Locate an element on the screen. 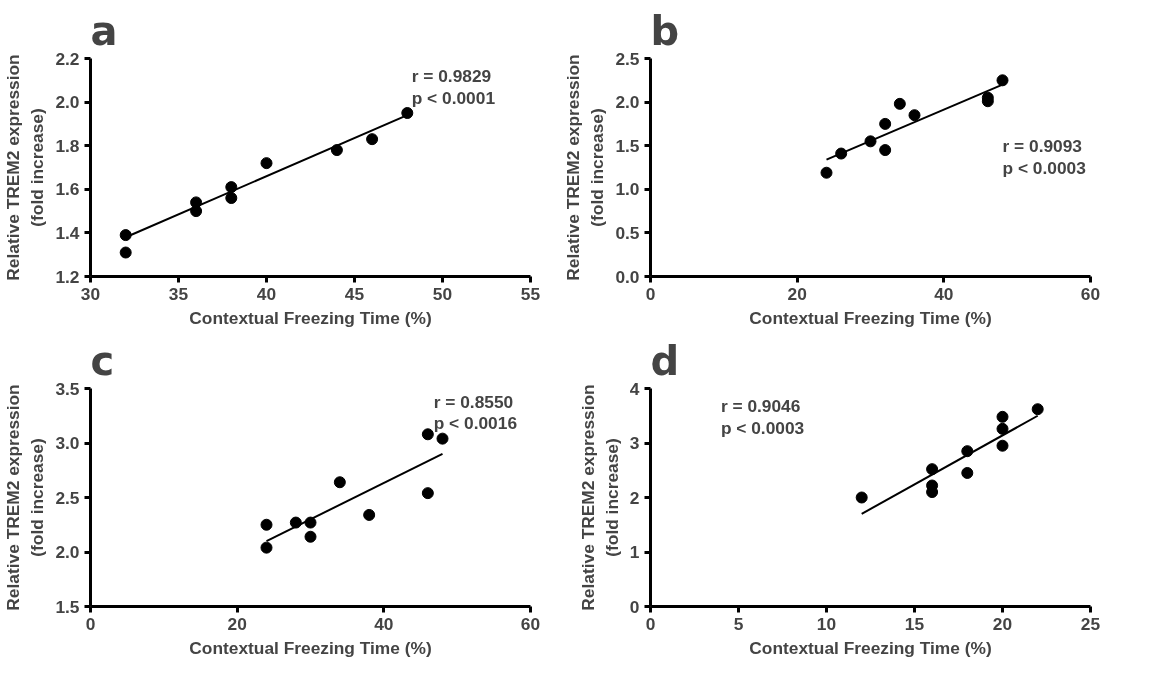 The image size is (1166, 691). x-tick-label: 45 is located at coordinates (354, 293).